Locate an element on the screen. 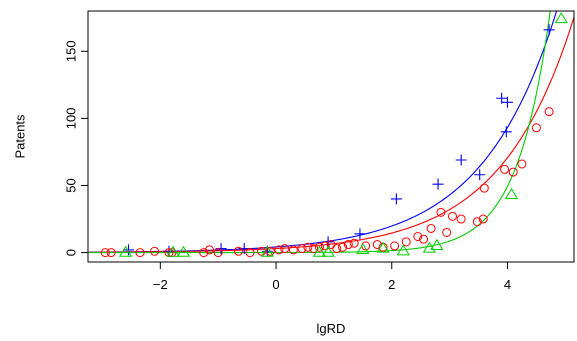  y-tick-label: 100 is located at coordinates (70, 119).